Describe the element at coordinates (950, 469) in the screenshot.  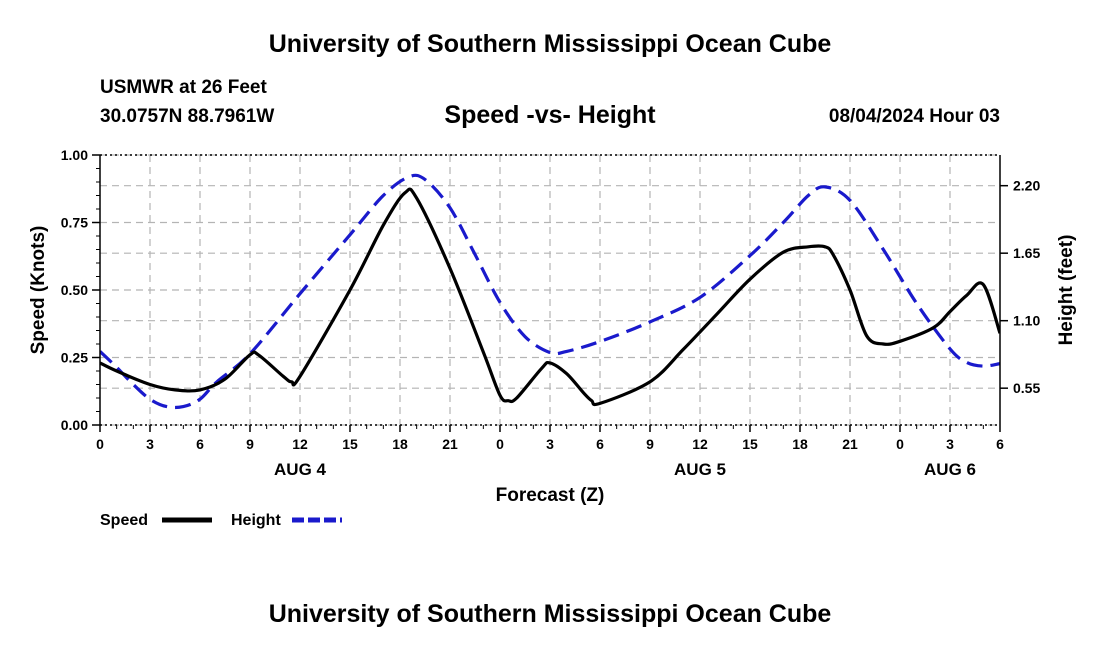
I see `day-label: AUG 6` at that location.